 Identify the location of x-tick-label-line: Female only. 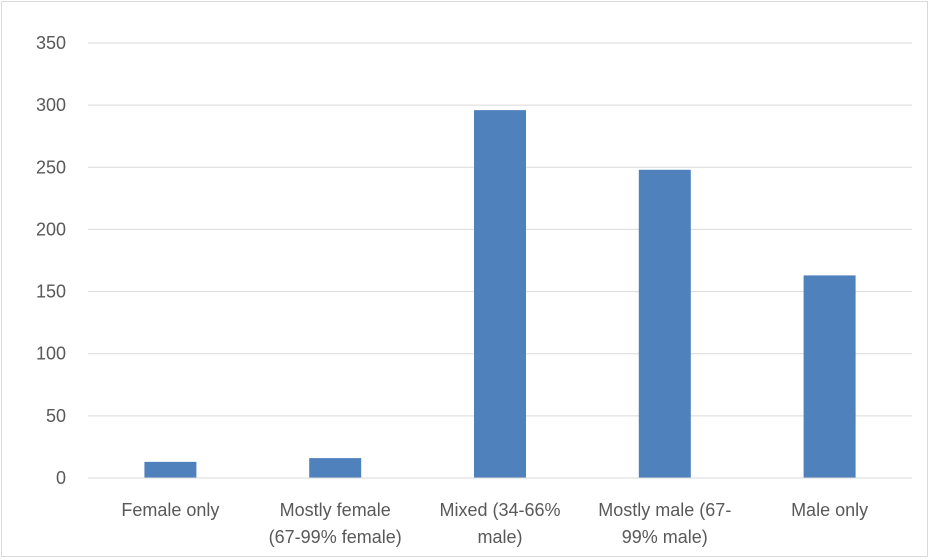
(170, 510).